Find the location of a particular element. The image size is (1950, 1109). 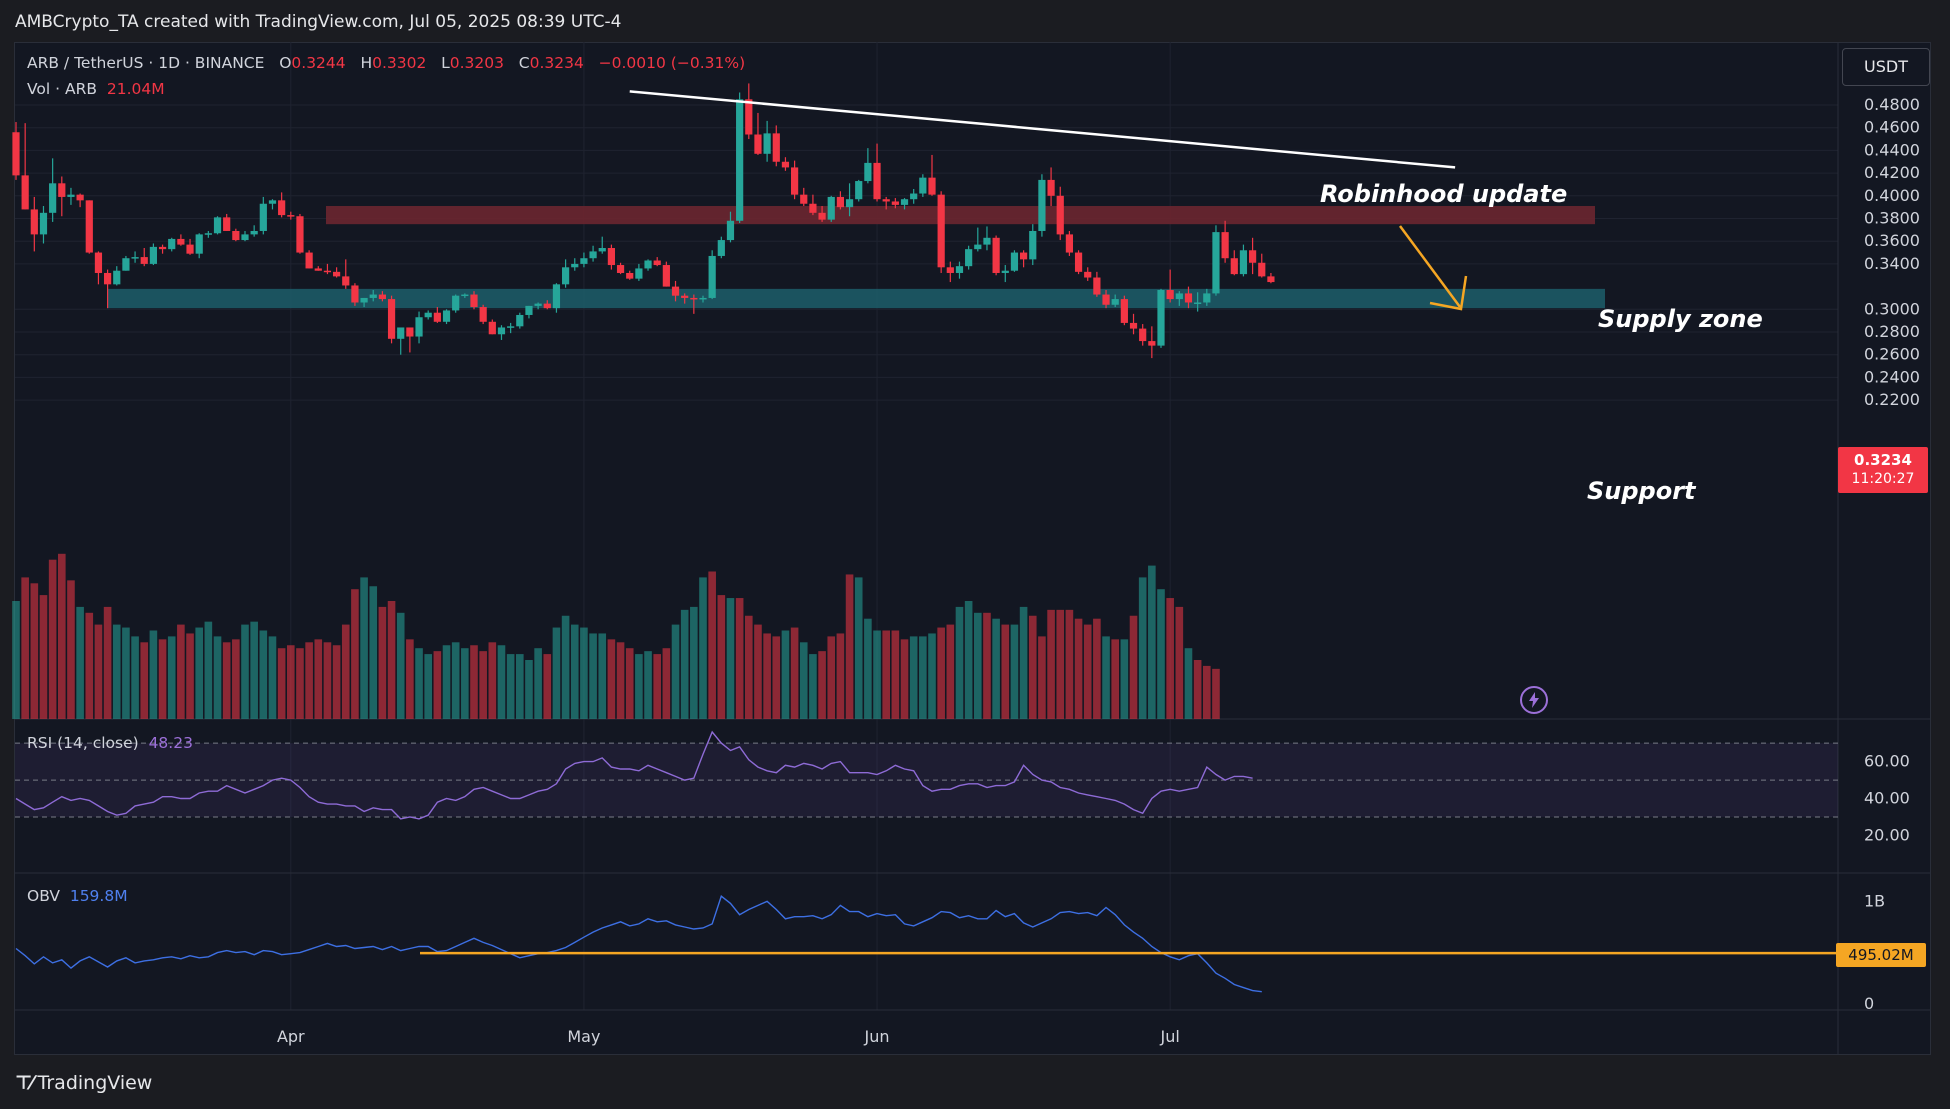

obv-label: OBV is located at coordinates (43, 896).